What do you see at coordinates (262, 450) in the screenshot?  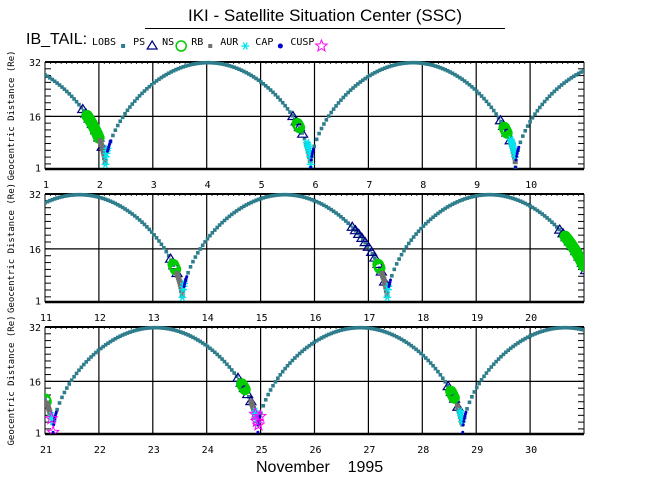 I see `x-tick-label: 25` at bounding box center [262, 450].